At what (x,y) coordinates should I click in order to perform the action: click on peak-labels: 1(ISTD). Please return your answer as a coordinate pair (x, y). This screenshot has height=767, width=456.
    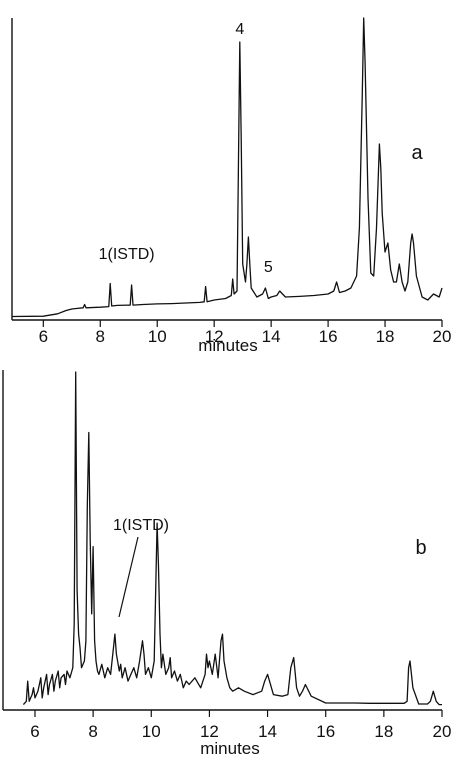
    Looking at the image, I should click on (141, 525).